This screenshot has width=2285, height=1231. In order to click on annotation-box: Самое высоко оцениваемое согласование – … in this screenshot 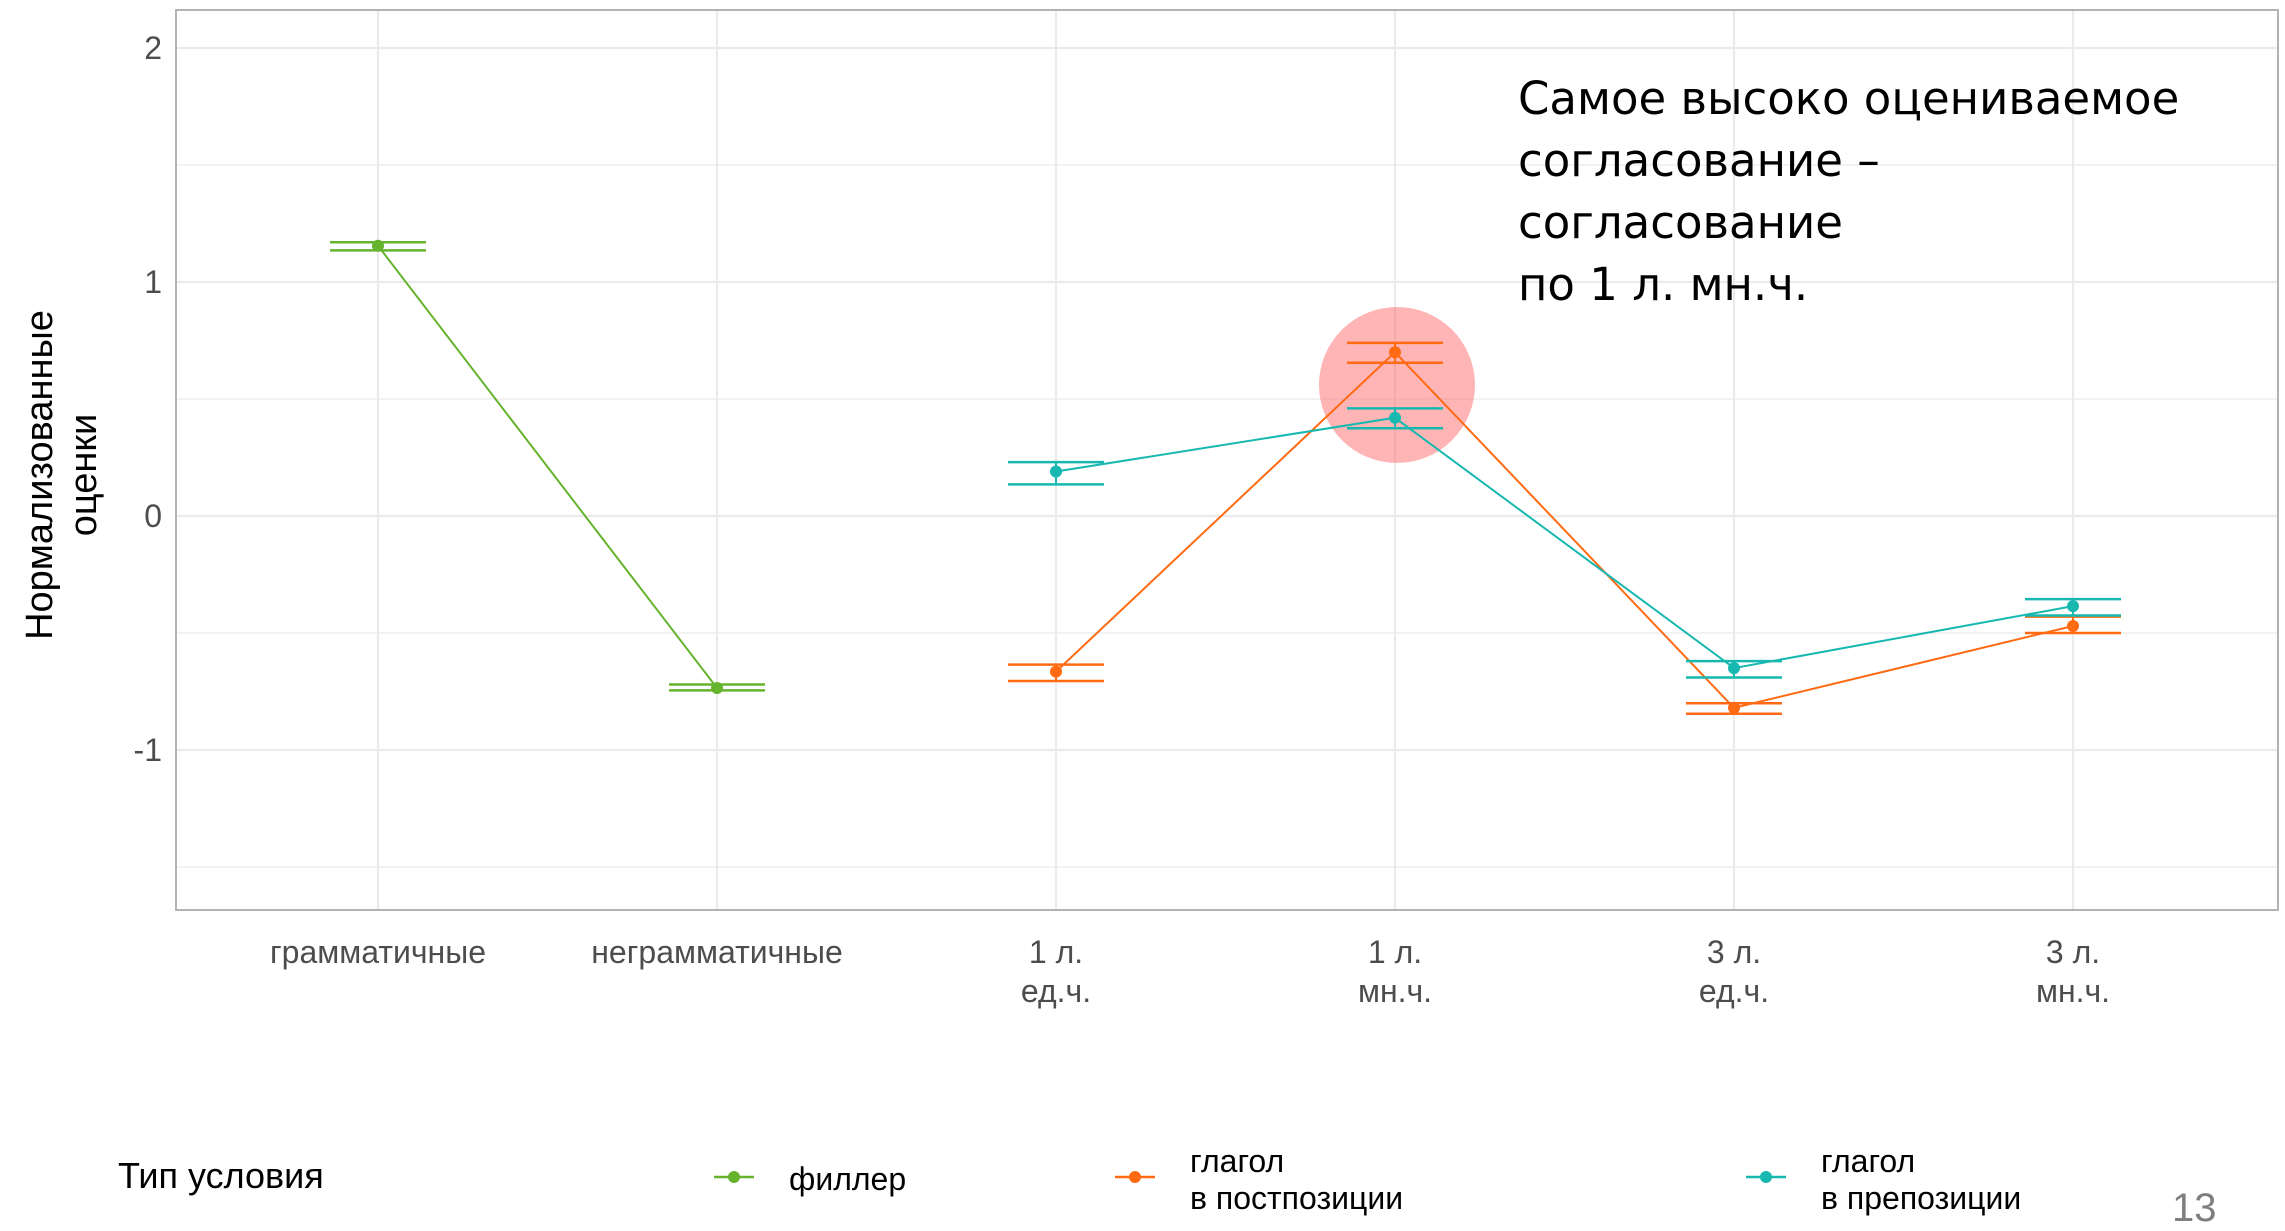, I will do `click(1868, 192)`.